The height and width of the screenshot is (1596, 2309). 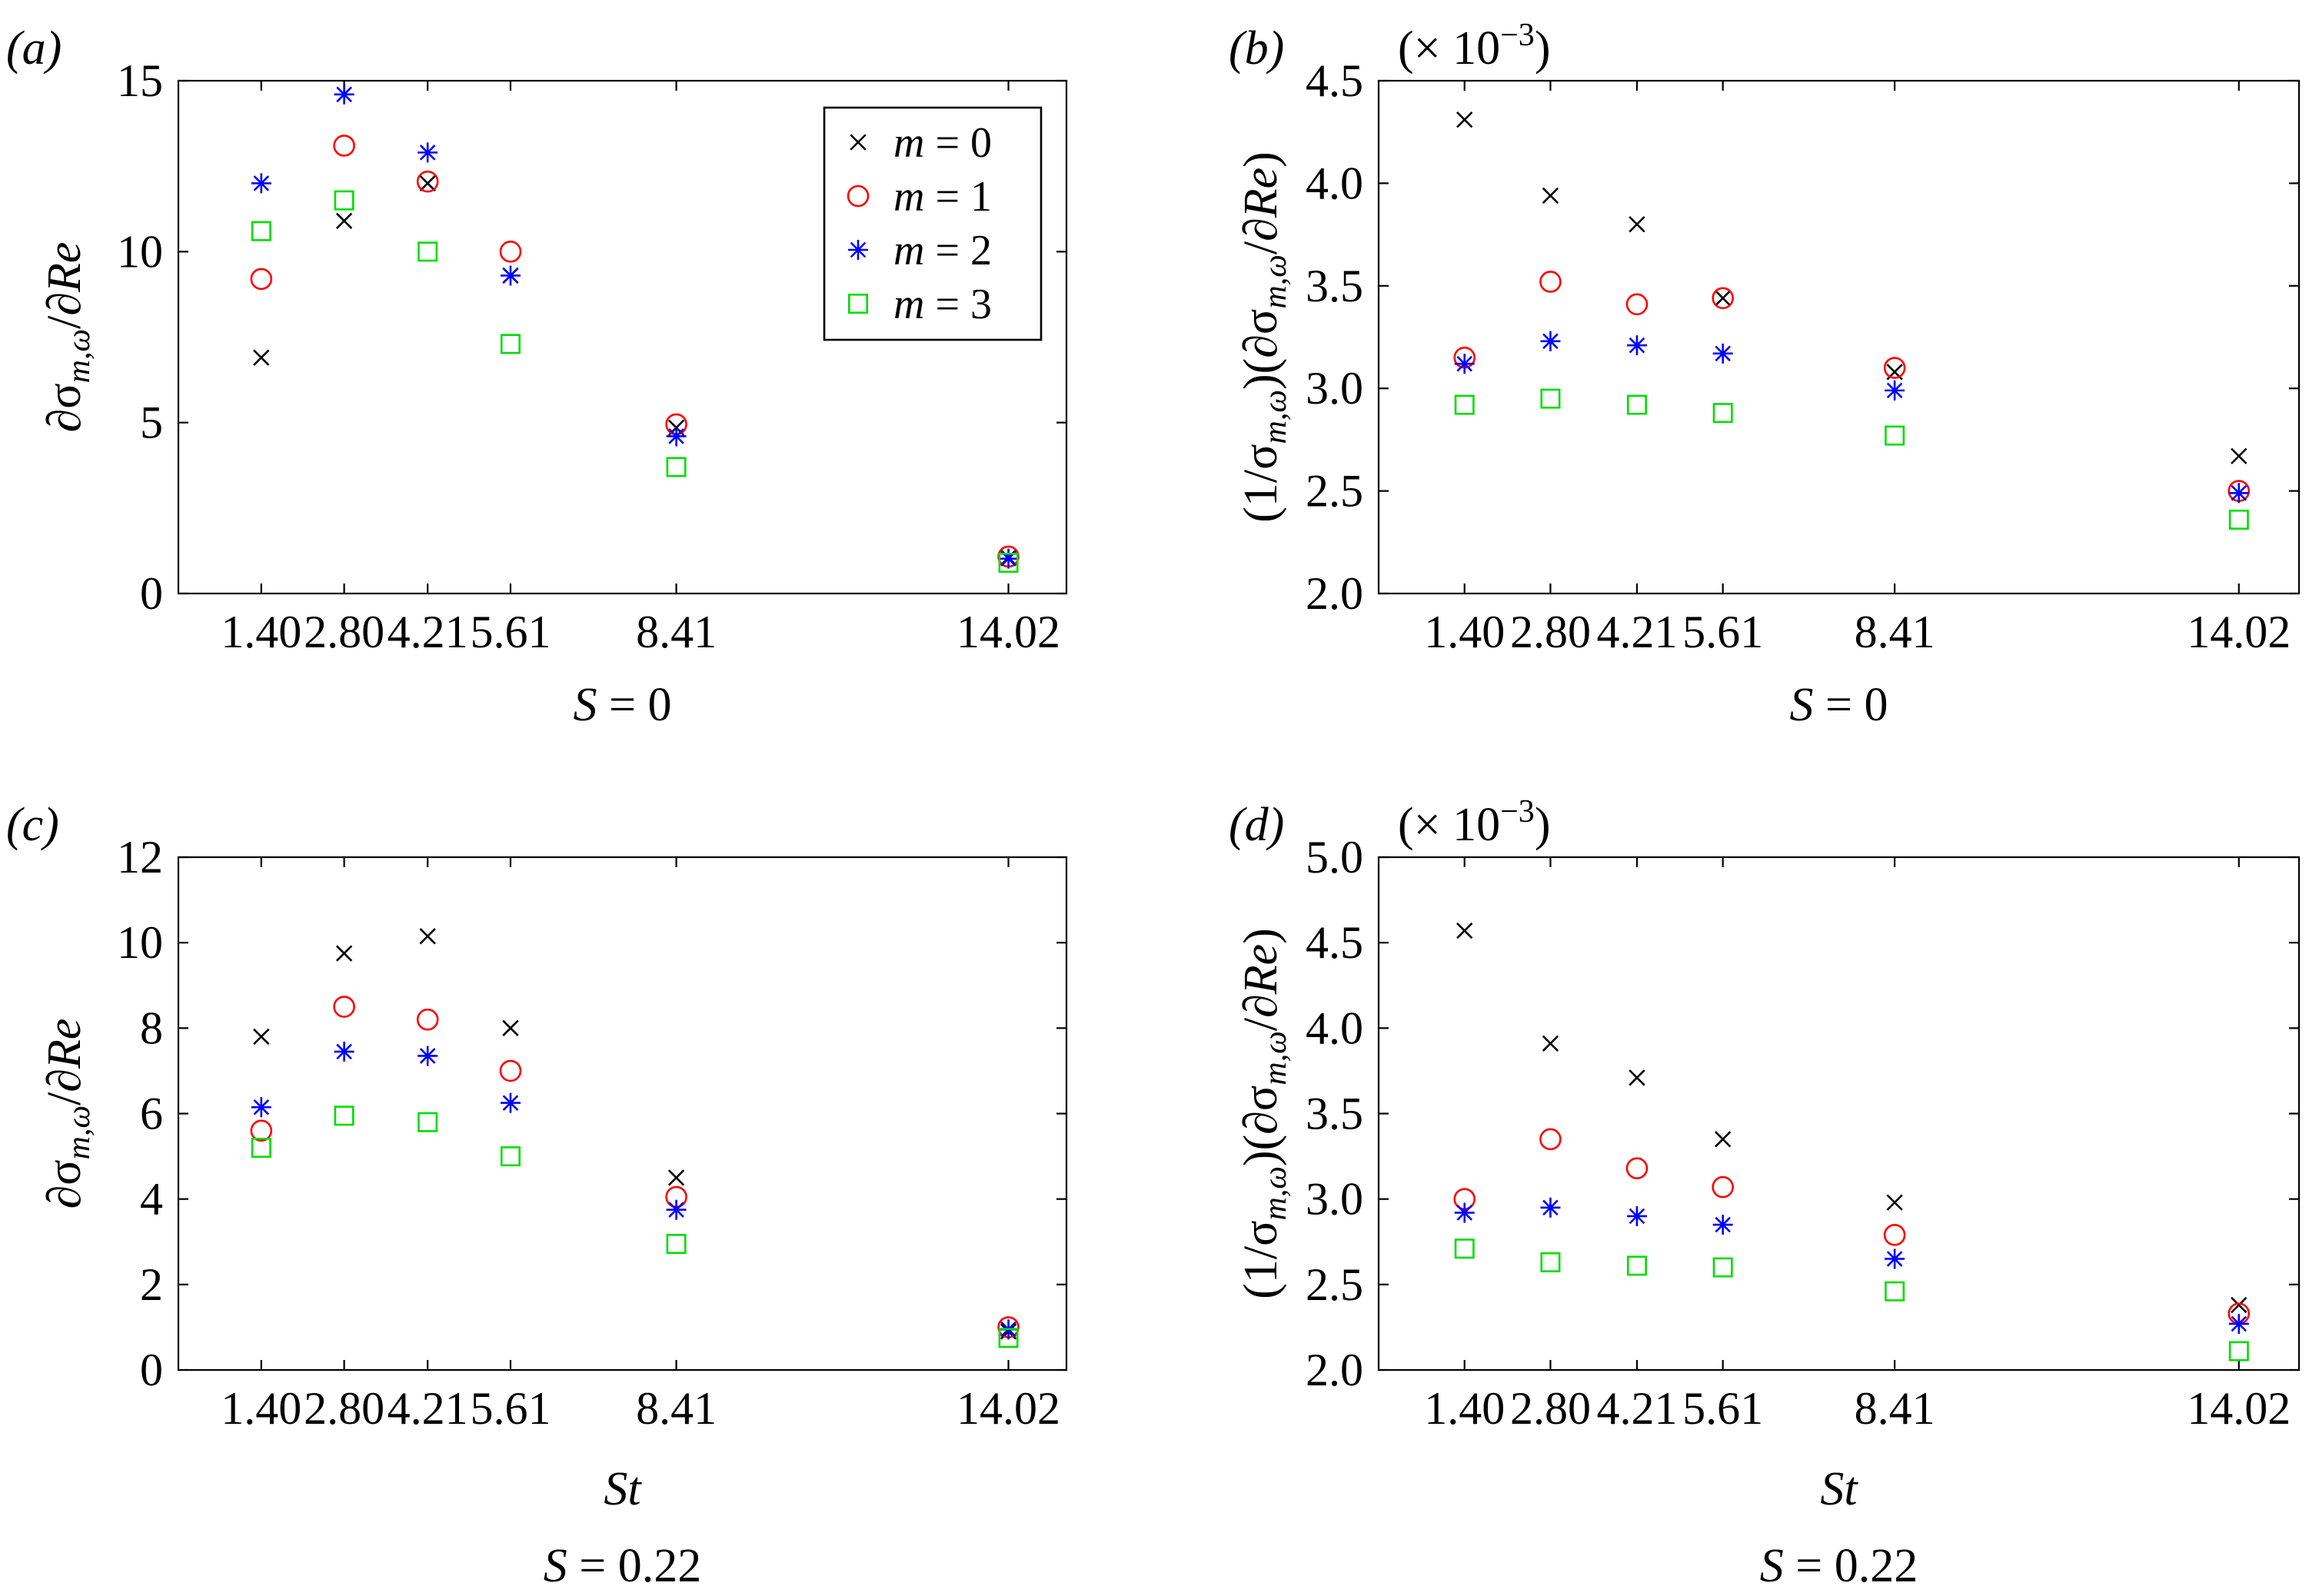 What do you see at coordinates (140, 857) in the screenshot?
I see `y-tick-label: 12` at bounding box center [140, 857].